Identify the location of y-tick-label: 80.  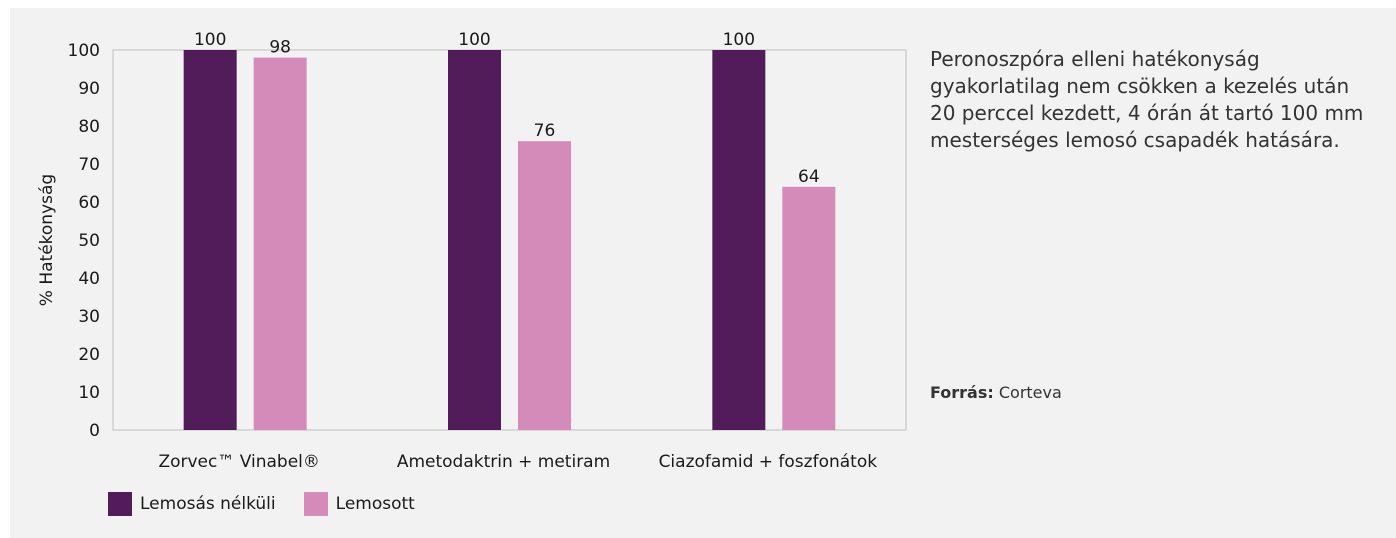
(89, 127).